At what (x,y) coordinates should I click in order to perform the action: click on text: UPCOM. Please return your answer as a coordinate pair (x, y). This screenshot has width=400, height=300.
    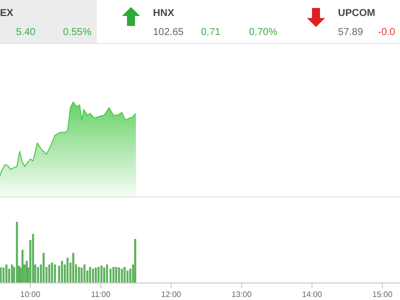
    Looking at the image, I should click on (357, 13).